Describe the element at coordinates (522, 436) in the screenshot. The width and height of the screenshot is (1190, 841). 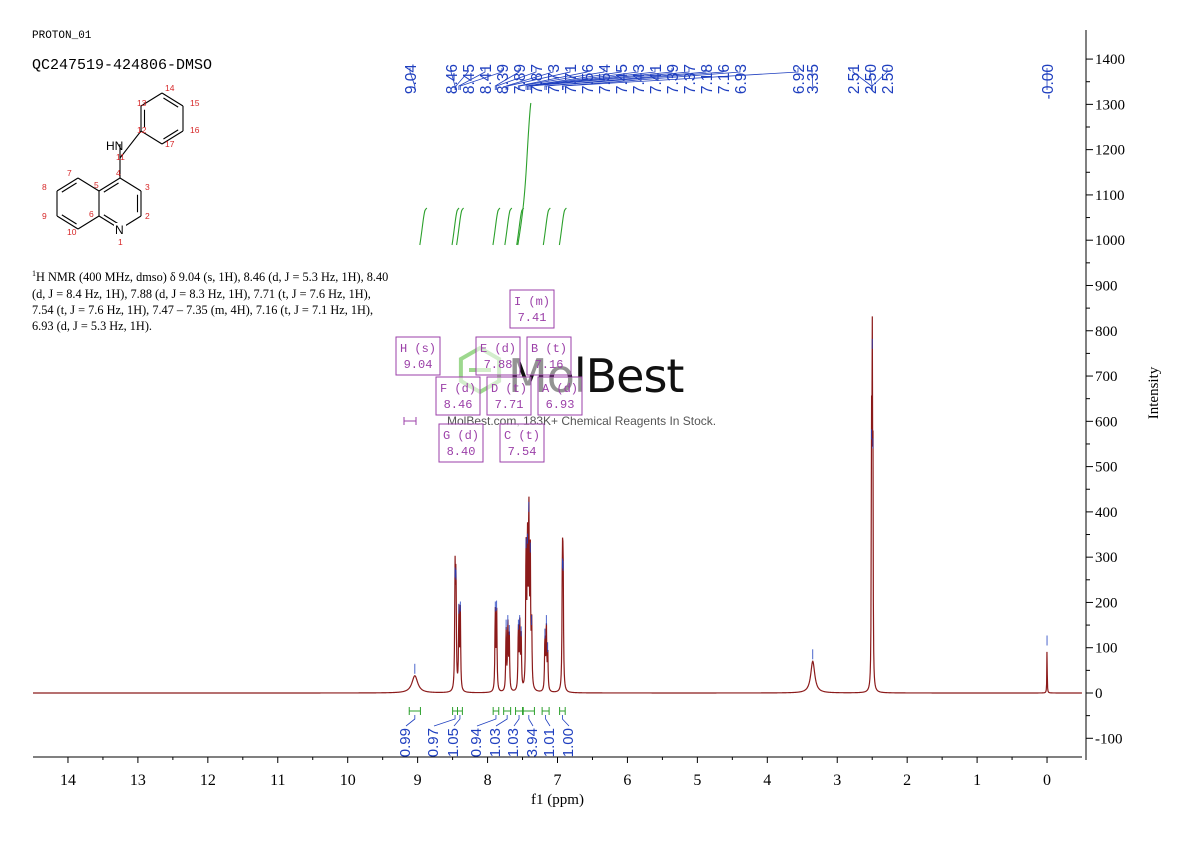
I see `multiplet-label: C (t)` at that location.